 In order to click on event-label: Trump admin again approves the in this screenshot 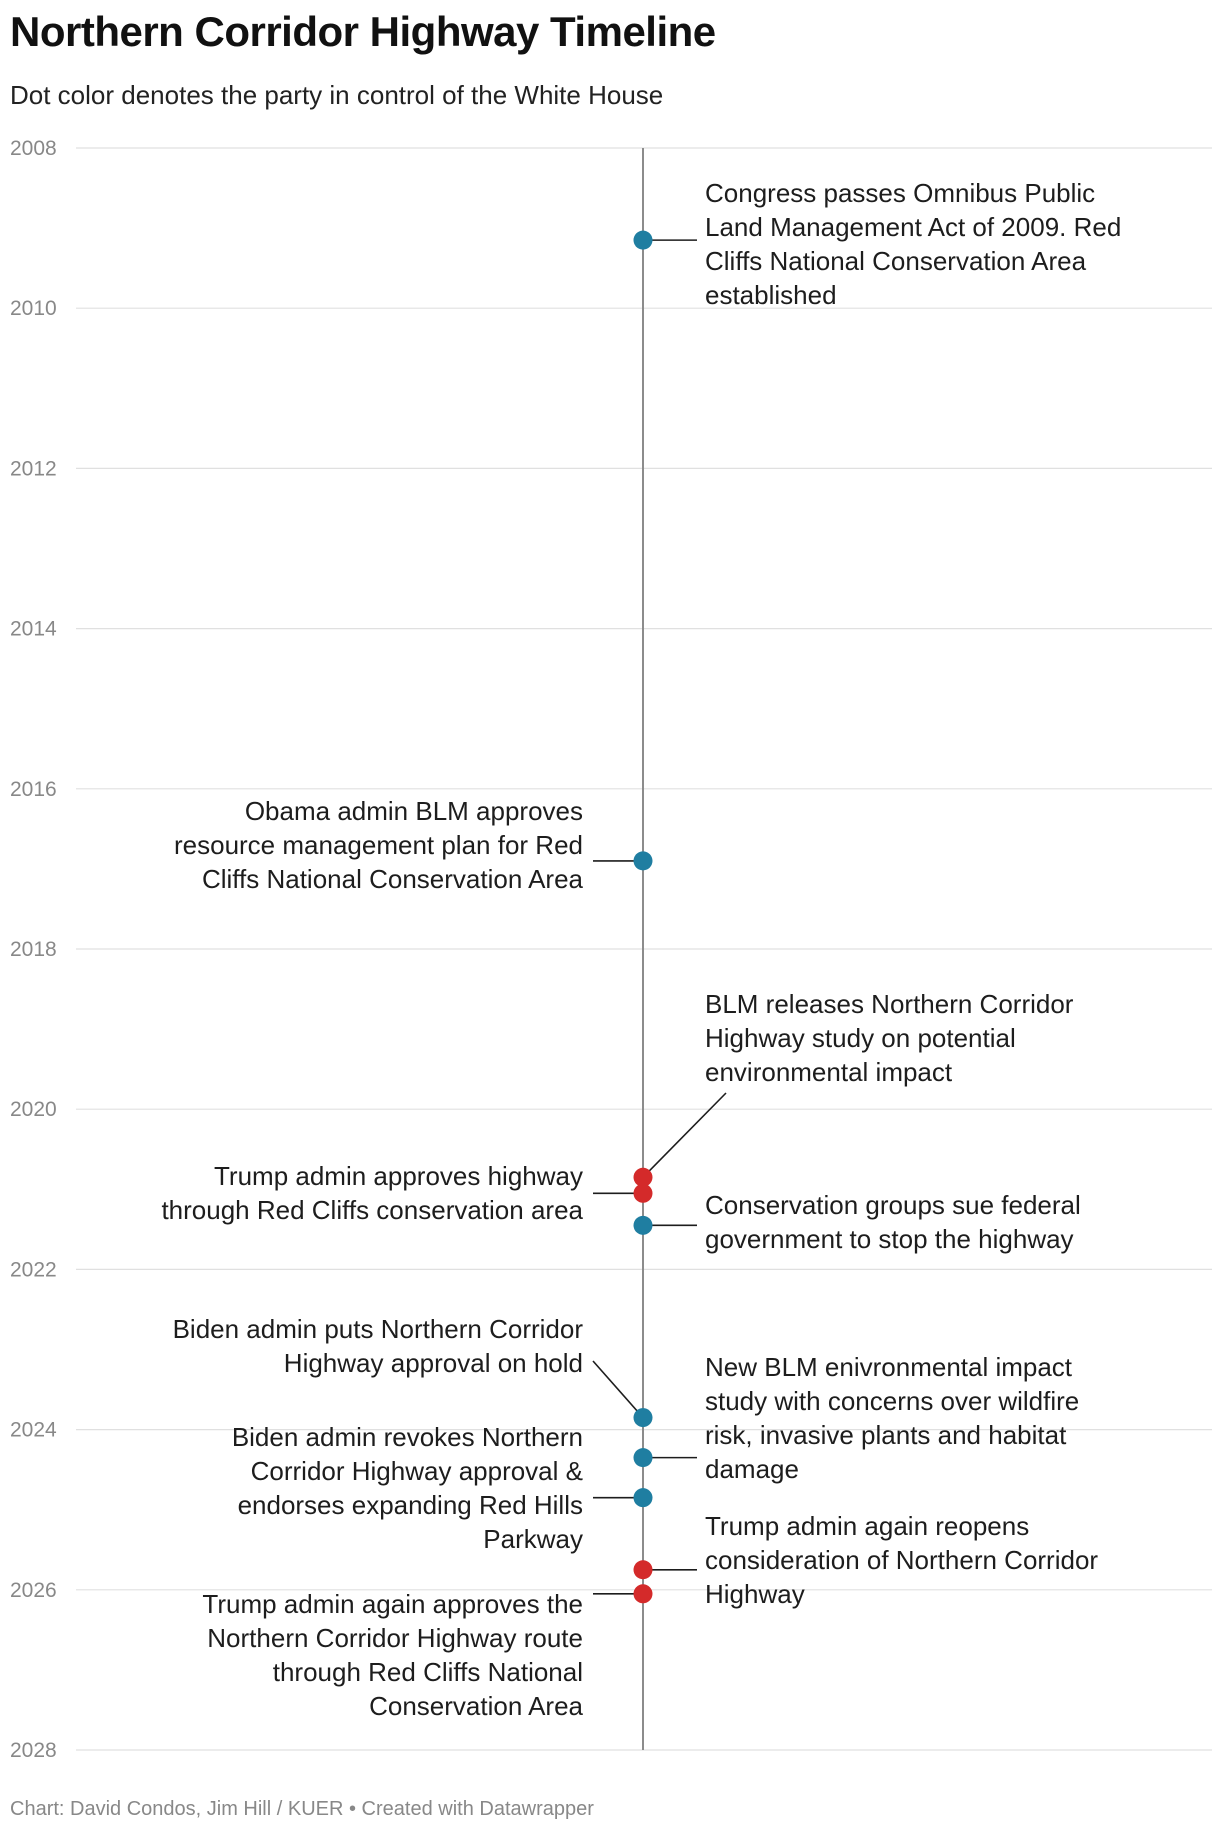, I will do `click(392, 1604)`.